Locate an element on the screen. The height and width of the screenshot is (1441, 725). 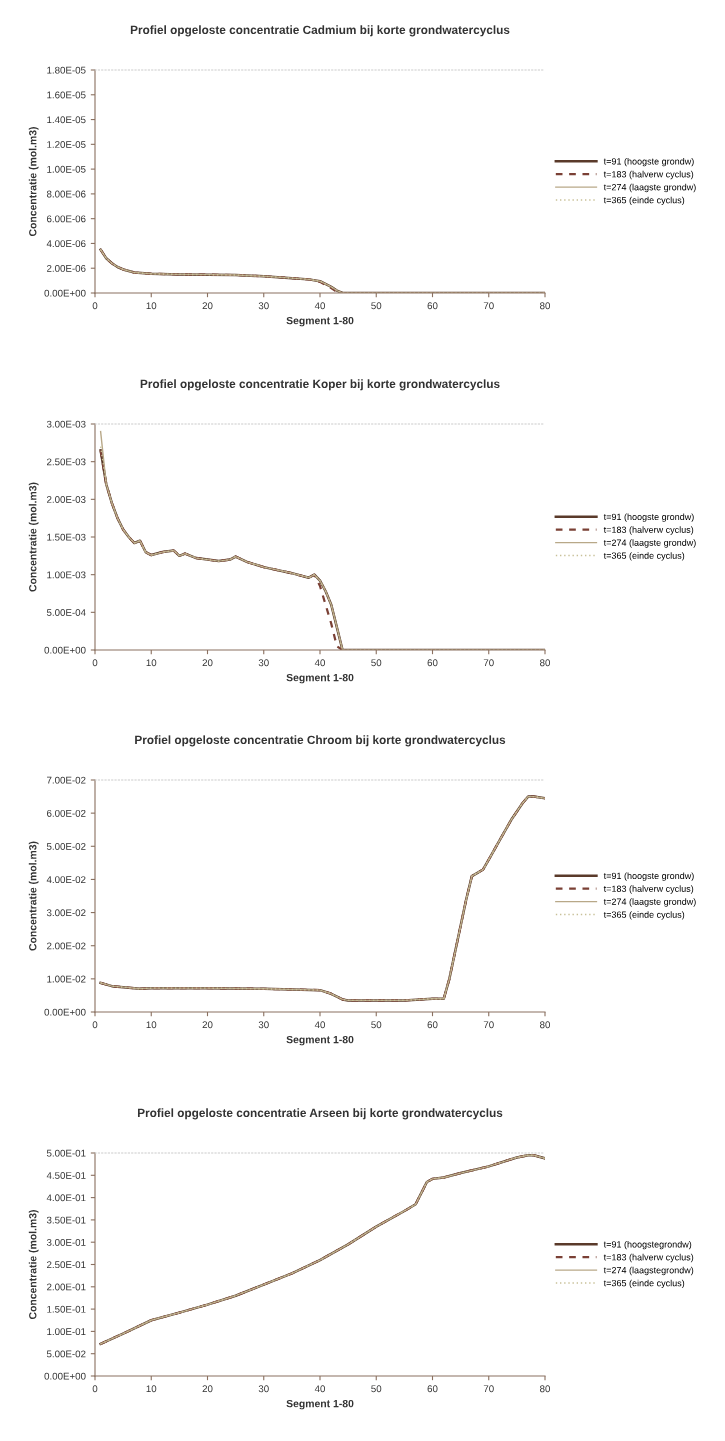
y-tick-label: 2.50E-03 is located at coordinates (66, 462).